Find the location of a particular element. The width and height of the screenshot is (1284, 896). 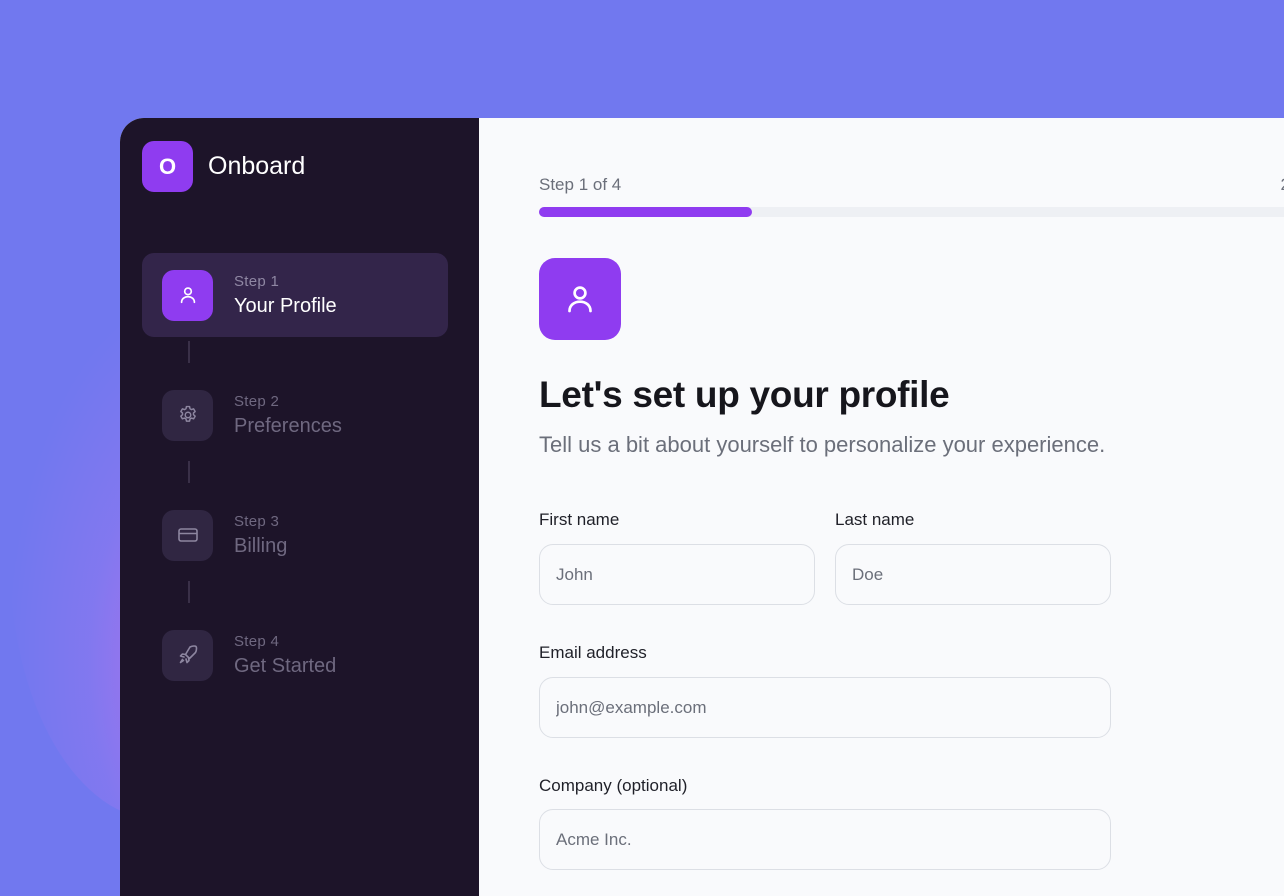

step-number: Step 1 is located at coordinates (257, 281).